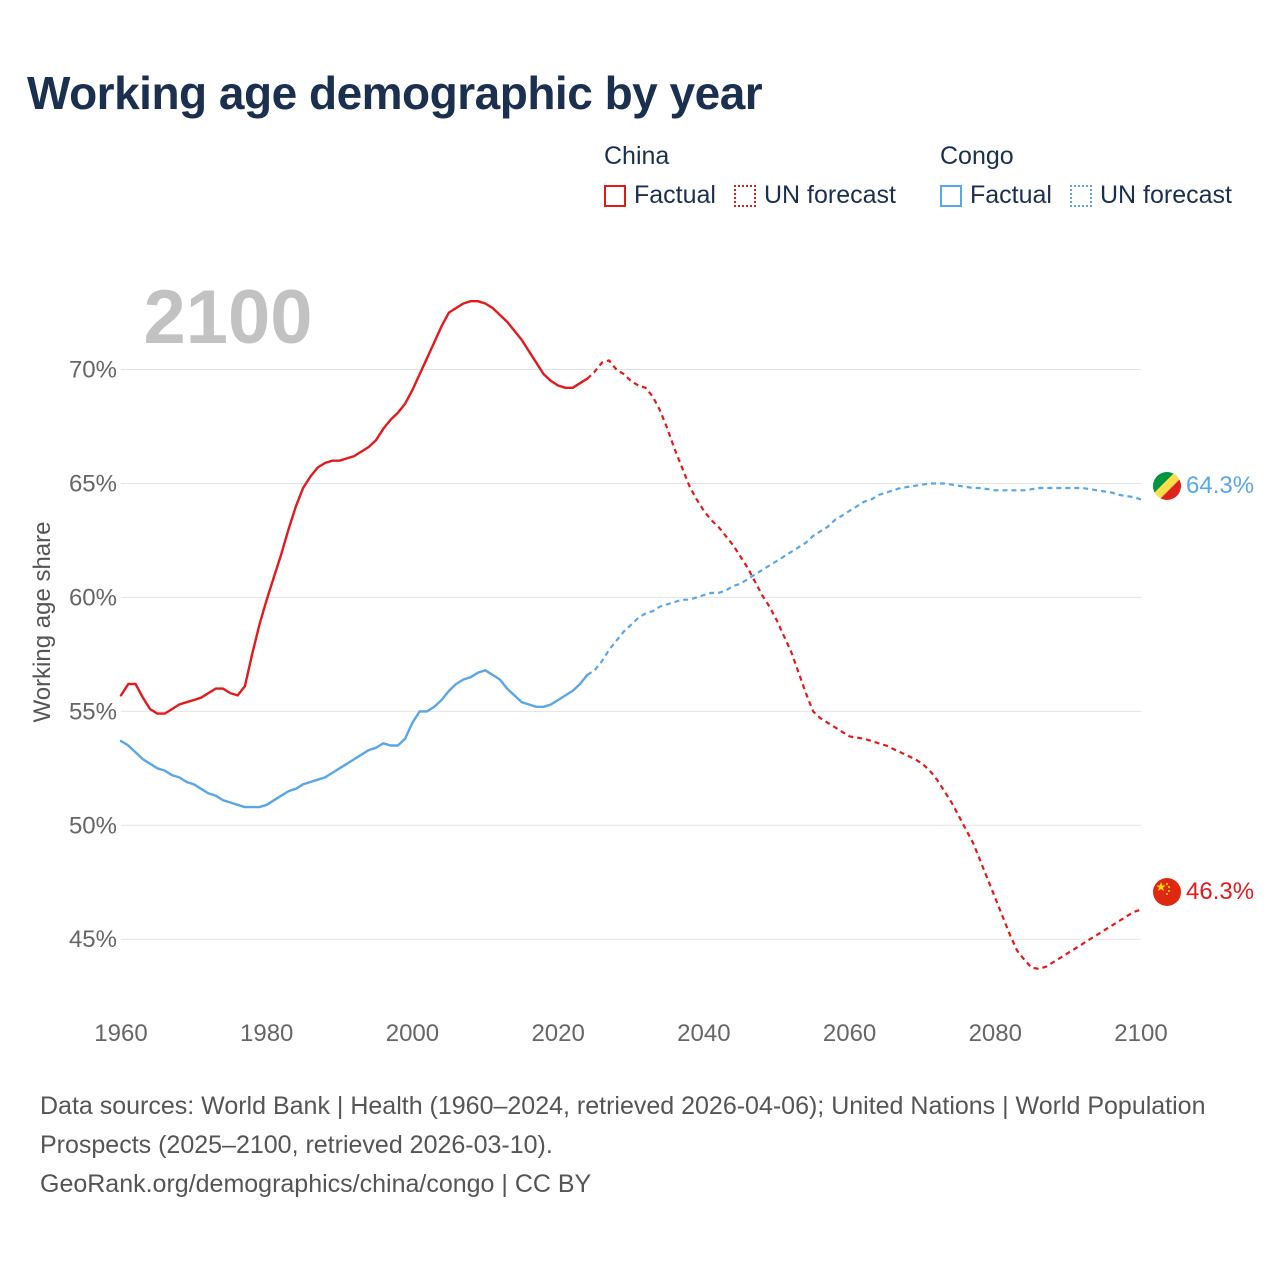 The width and height of the screenshot is (1280, 1280). I want to click on legend-group-china: China Factual UN forecast, so click(759, 176).